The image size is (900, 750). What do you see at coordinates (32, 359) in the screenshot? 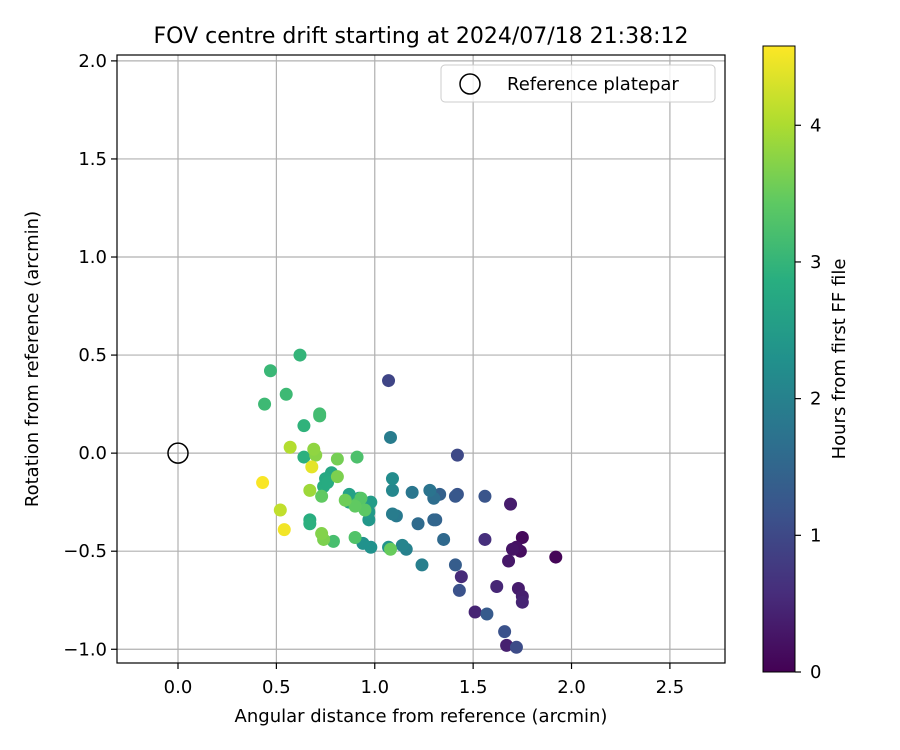
I see `y-axis-label: Rotation from reference (arcmin)` at bounding box center [32, 359].